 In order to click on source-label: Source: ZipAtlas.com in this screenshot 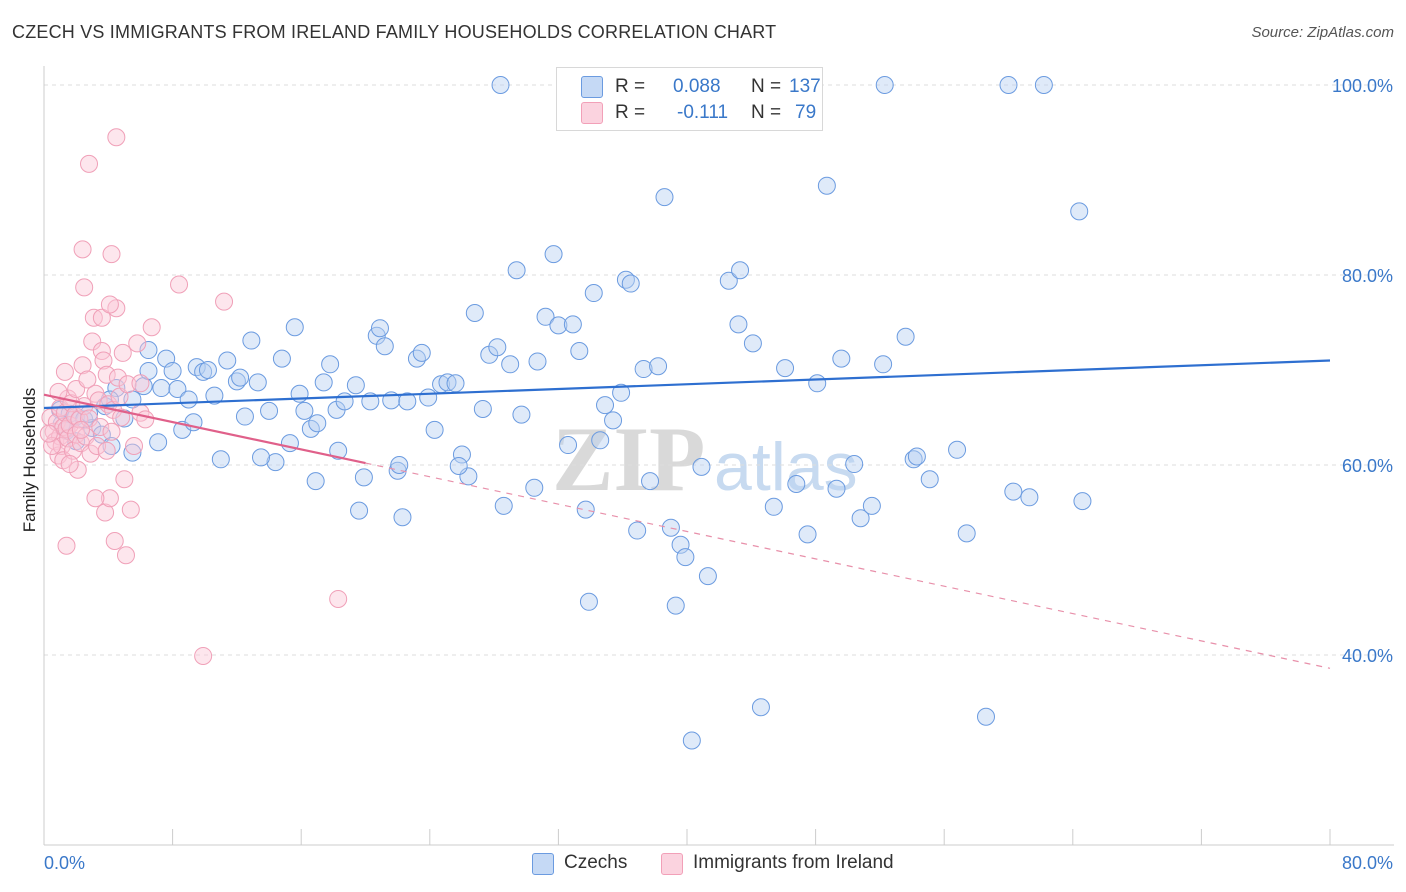, I will do `click(1322, 32)`.